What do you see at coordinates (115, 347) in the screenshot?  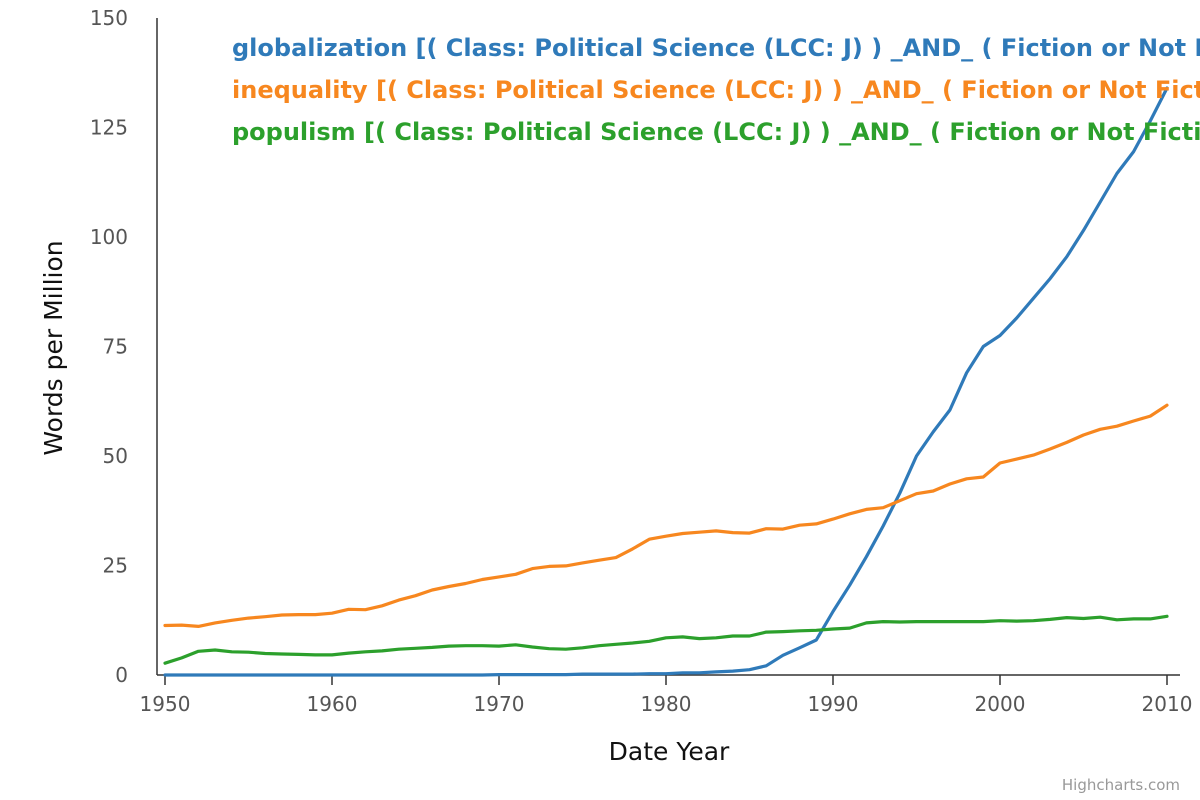 I see `y-tick-label: 75` at bounding box center [115, 347].